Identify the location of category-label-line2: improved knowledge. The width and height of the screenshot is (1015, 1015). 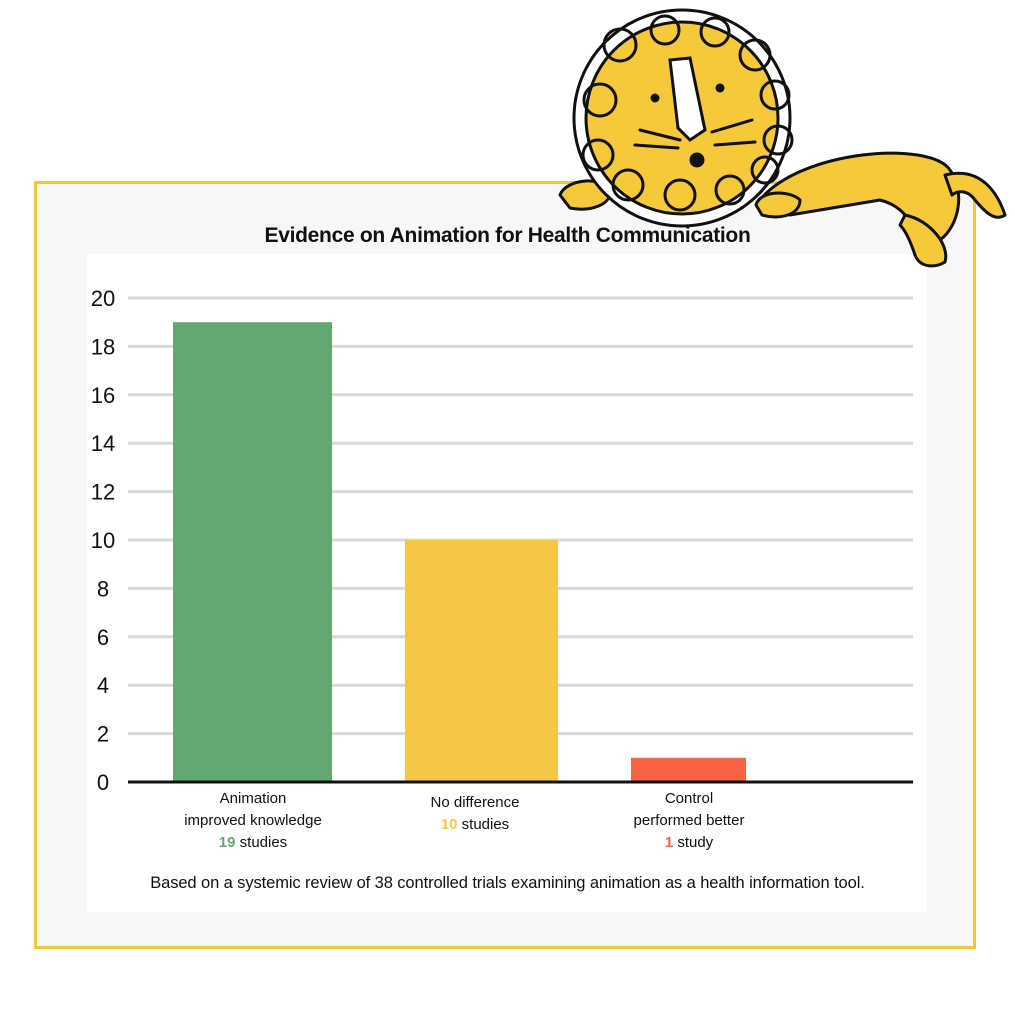
(253, 820).